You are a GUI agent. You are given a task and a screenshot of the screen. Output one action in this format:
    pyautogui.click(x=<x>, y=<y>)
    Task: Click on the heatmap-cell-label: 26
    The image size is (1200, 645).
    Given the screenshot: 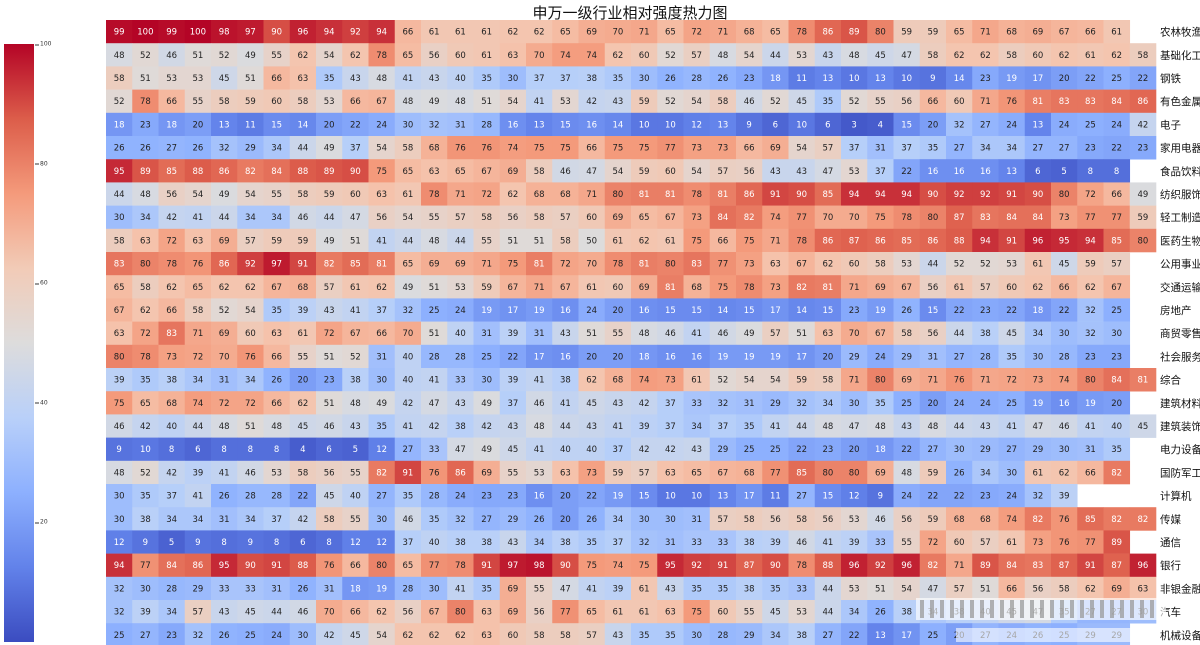 What is the action you would take?
    pyautogui.click(x=197, y=149)
    